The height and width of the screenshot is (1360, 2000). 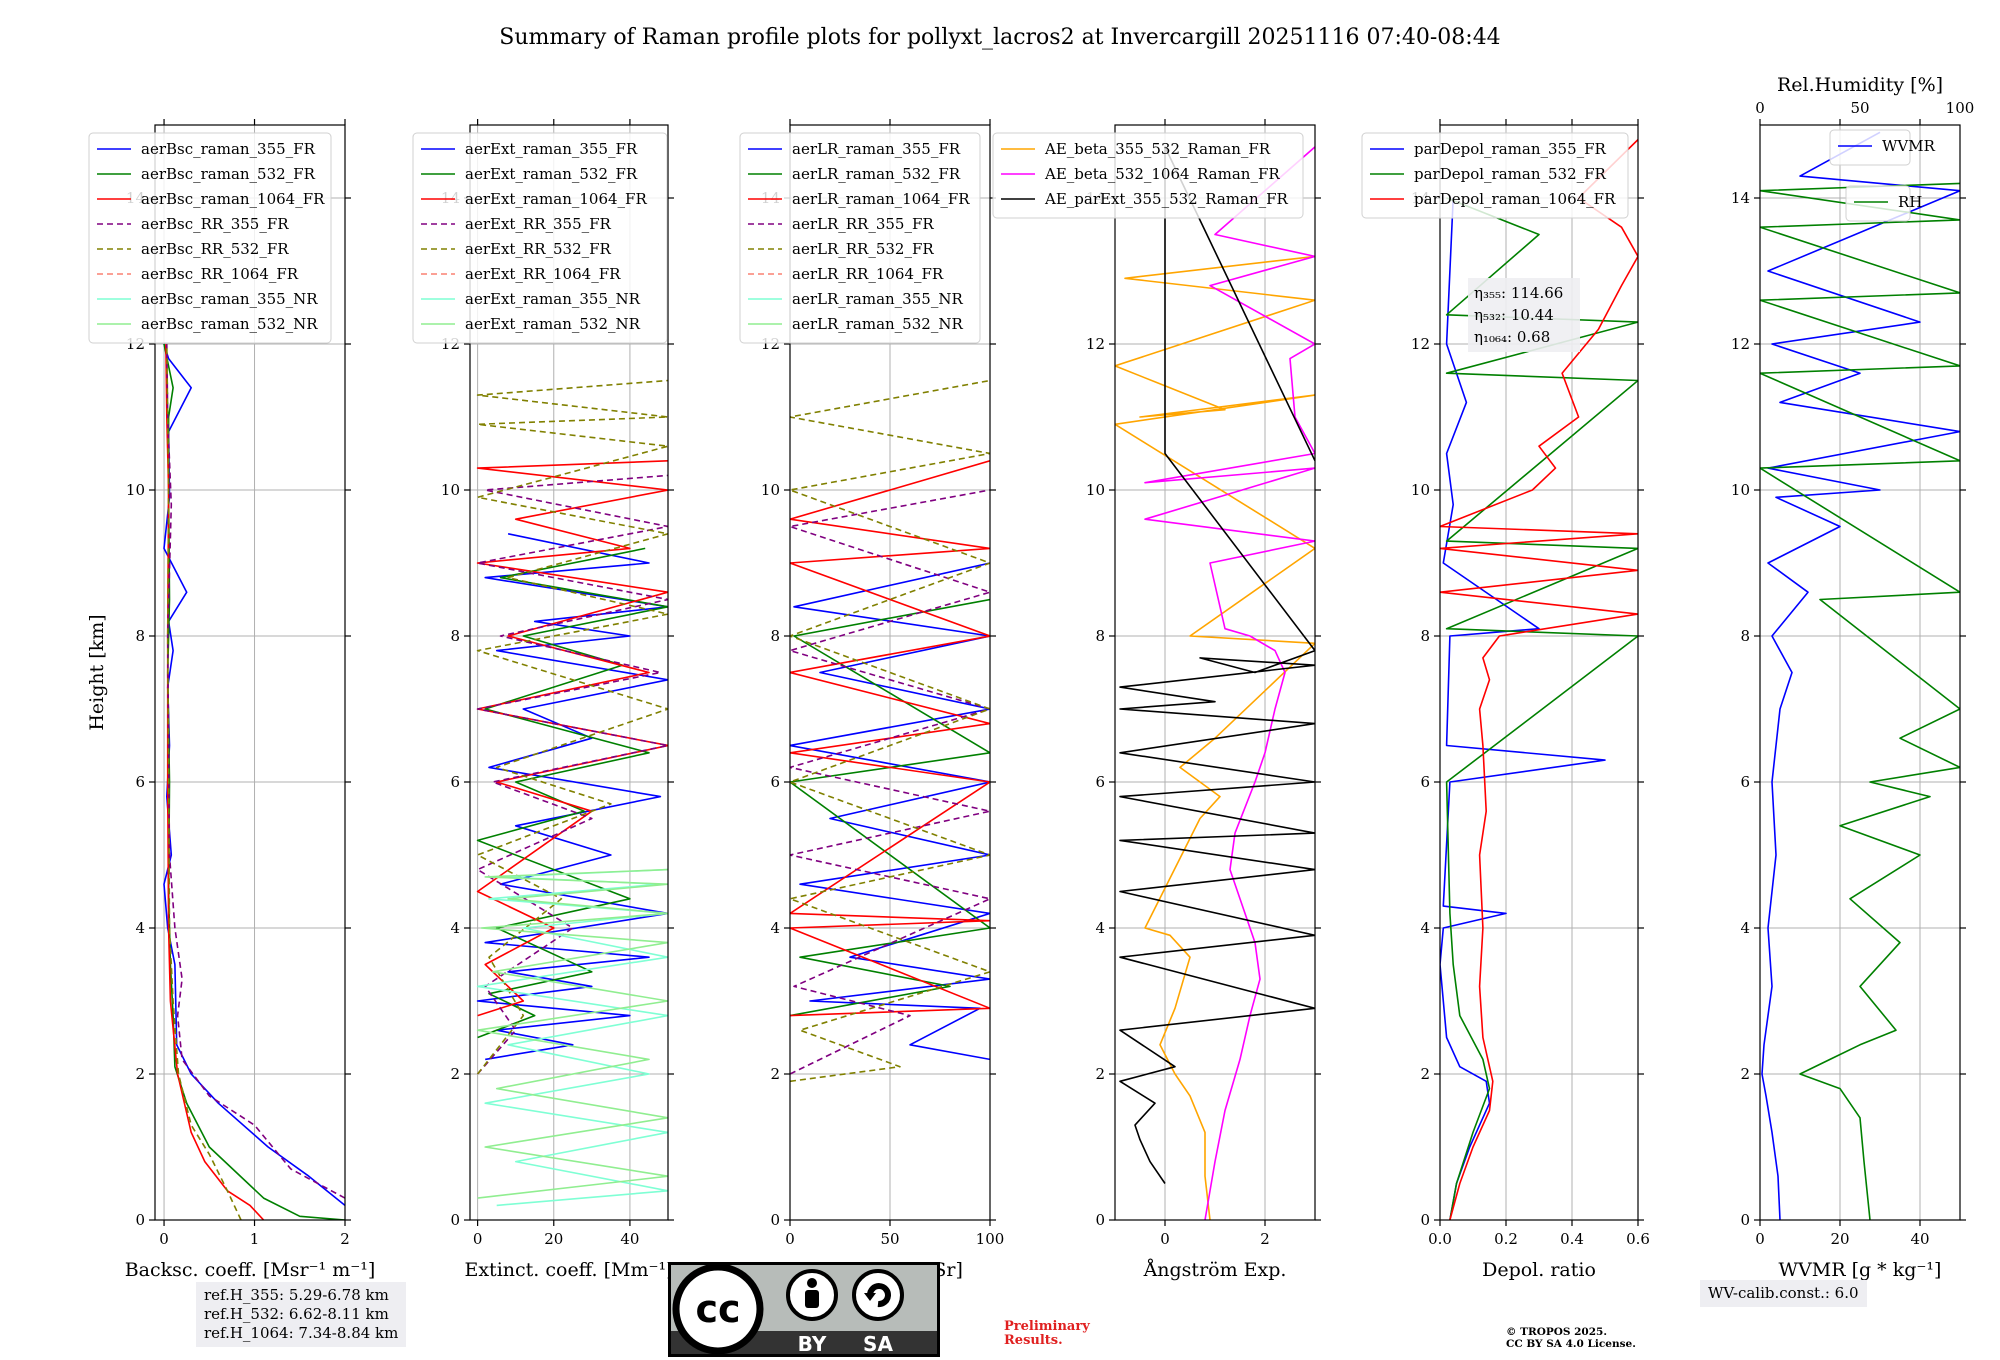 What do you see at coordinates (455, 636) in the screenshot?
I see `y-tick-label-extinction-4: 8` at bounding box center [455, 636].